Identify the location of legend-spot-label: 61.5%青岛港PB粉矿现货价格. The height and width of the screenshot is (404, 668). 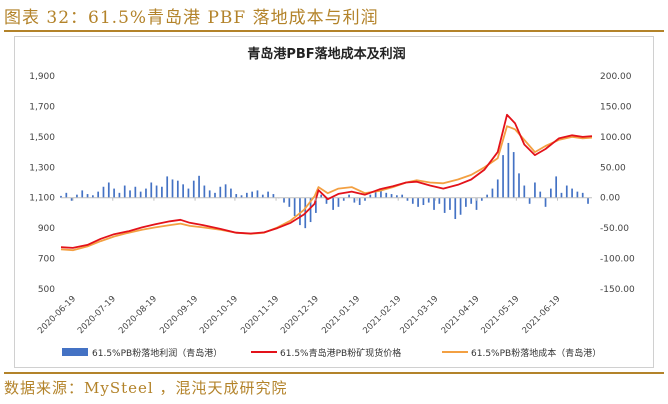
(340, 353).